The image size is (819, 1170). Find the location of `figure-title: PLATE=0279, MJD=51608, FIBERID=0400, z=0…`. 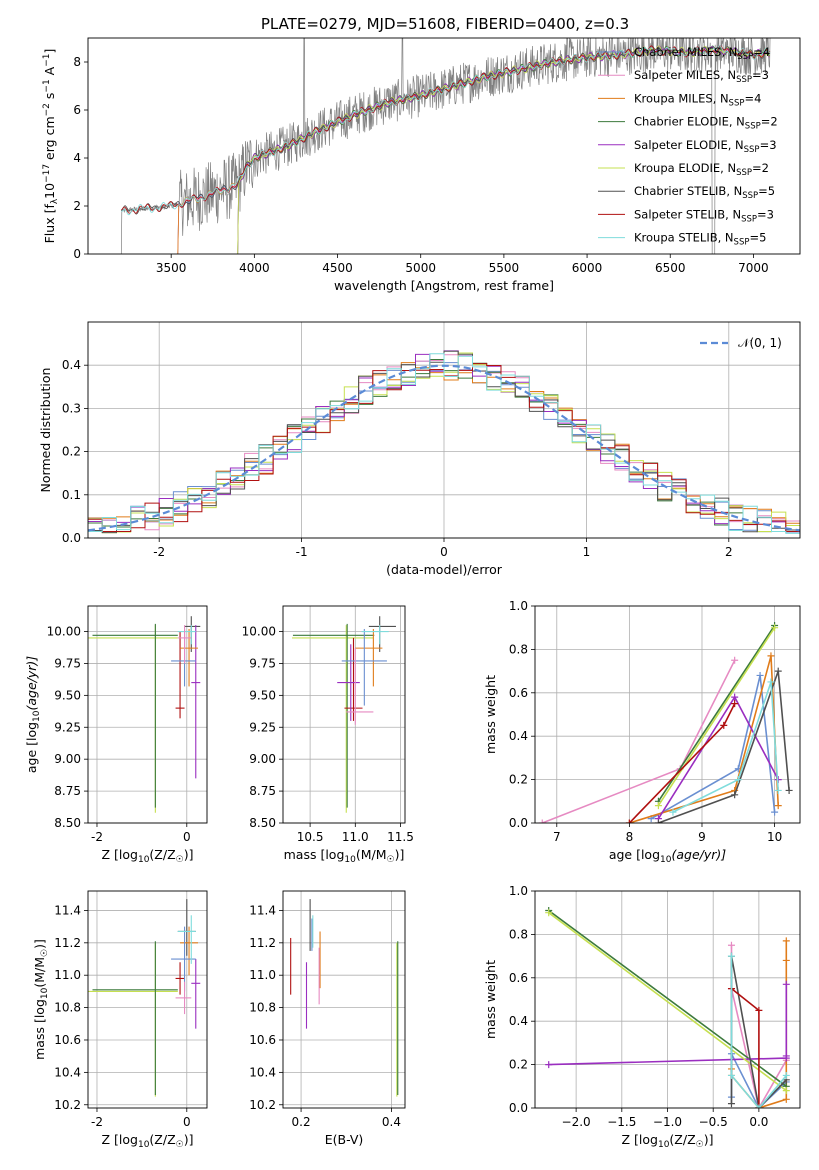

figure-title: PLATE=0279, MJD=51608, FIBERID=0400, z=0… is located at coordinates (445, 24).